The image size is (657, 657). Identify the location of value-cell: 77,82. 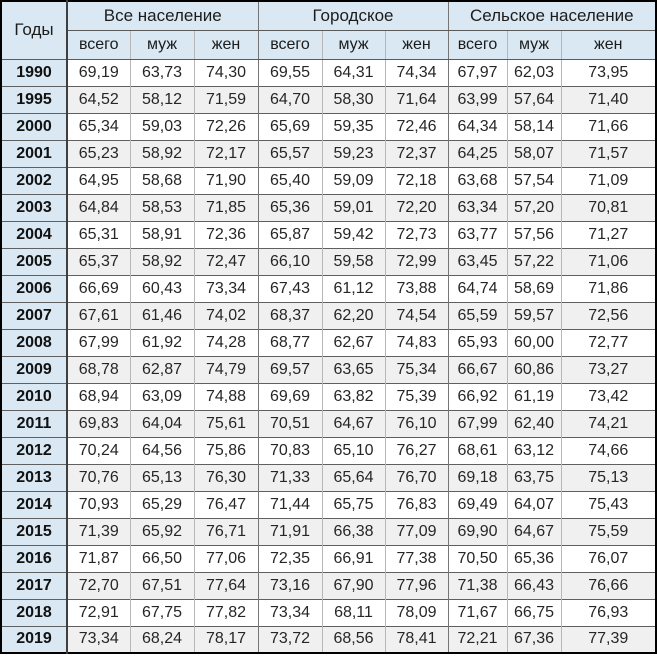
(225, 612).